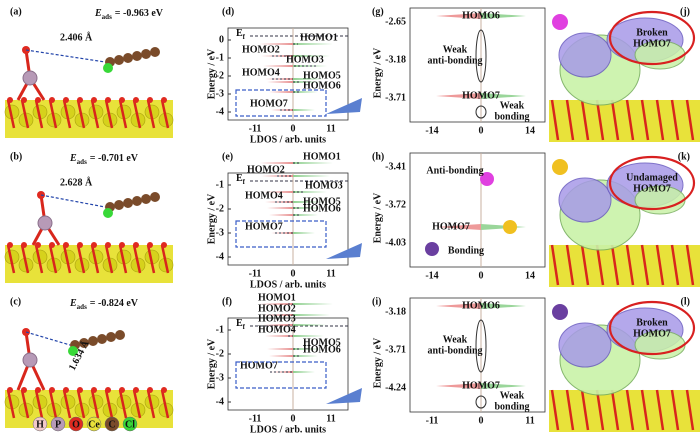 The image size is (700, 435). I want to click on y-tick-label: -2.65, so click(395, 21).